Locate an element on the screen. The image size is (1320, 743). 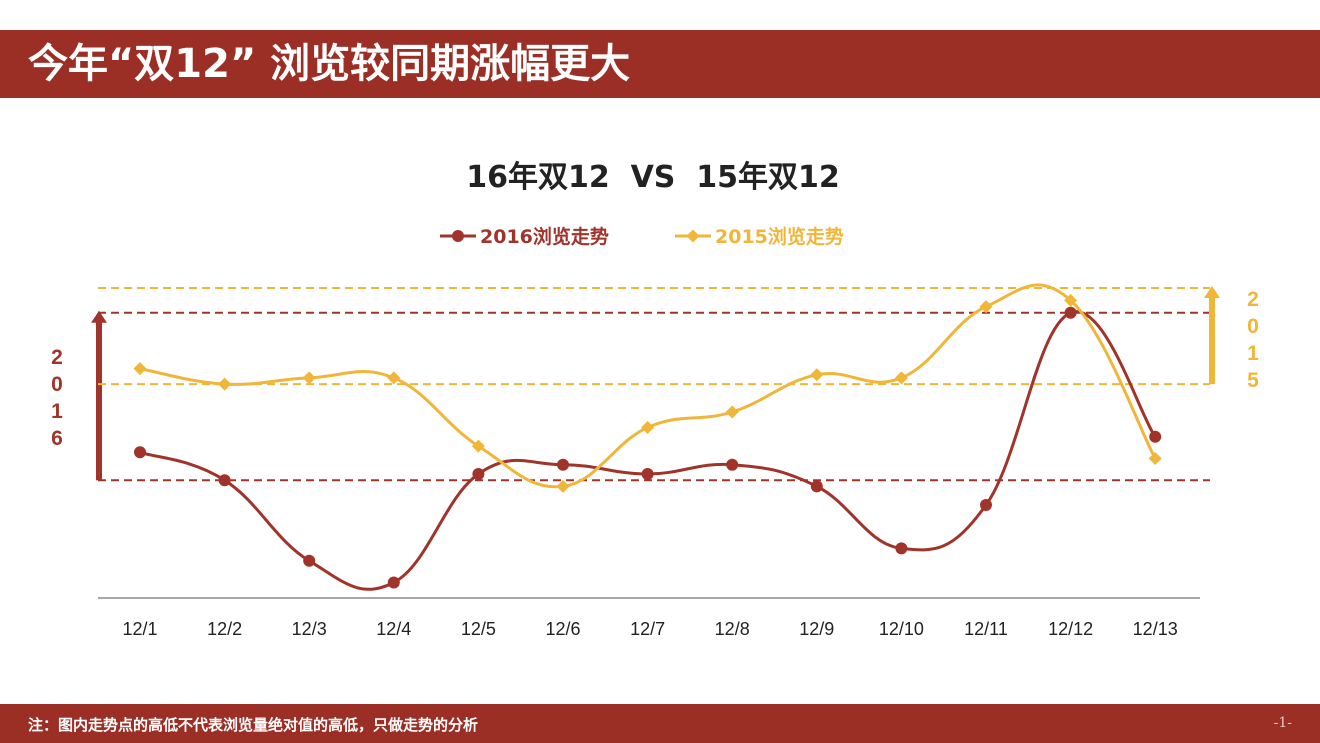
footer-bar: 注：图内走势点的高低不代表浏览量绝对值的高低，只做走势的分析 -1- is located at coordinates (660, 723).